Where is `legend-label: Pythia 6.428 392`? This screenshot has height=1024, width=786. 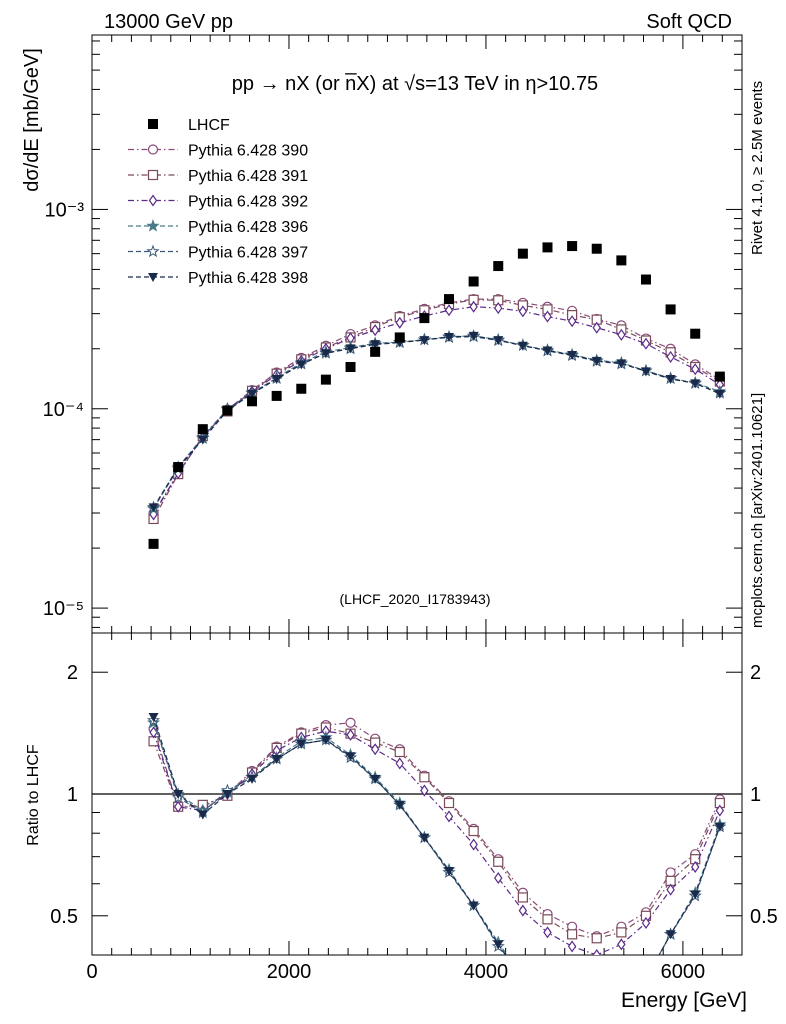 legend-label: Pythia 6.428 392 is located at coordinates (248, 202).